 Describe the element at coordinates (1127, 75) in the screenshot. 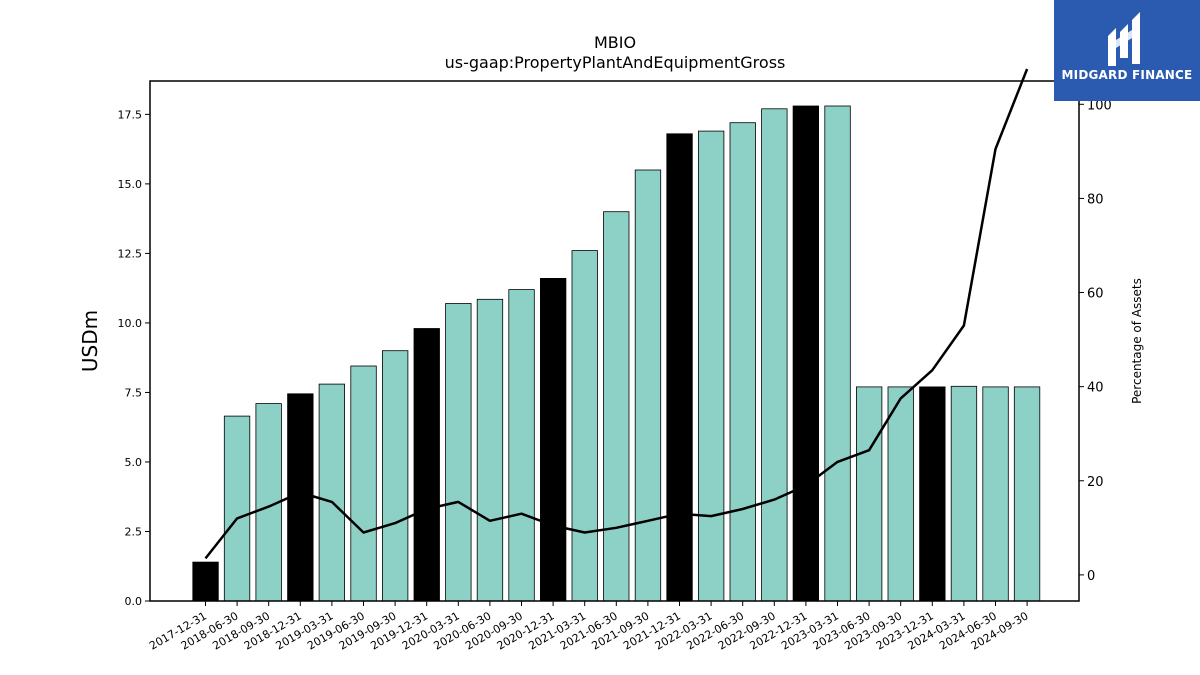

I see `logo-text: MIDGARD FINANCE` at that location.